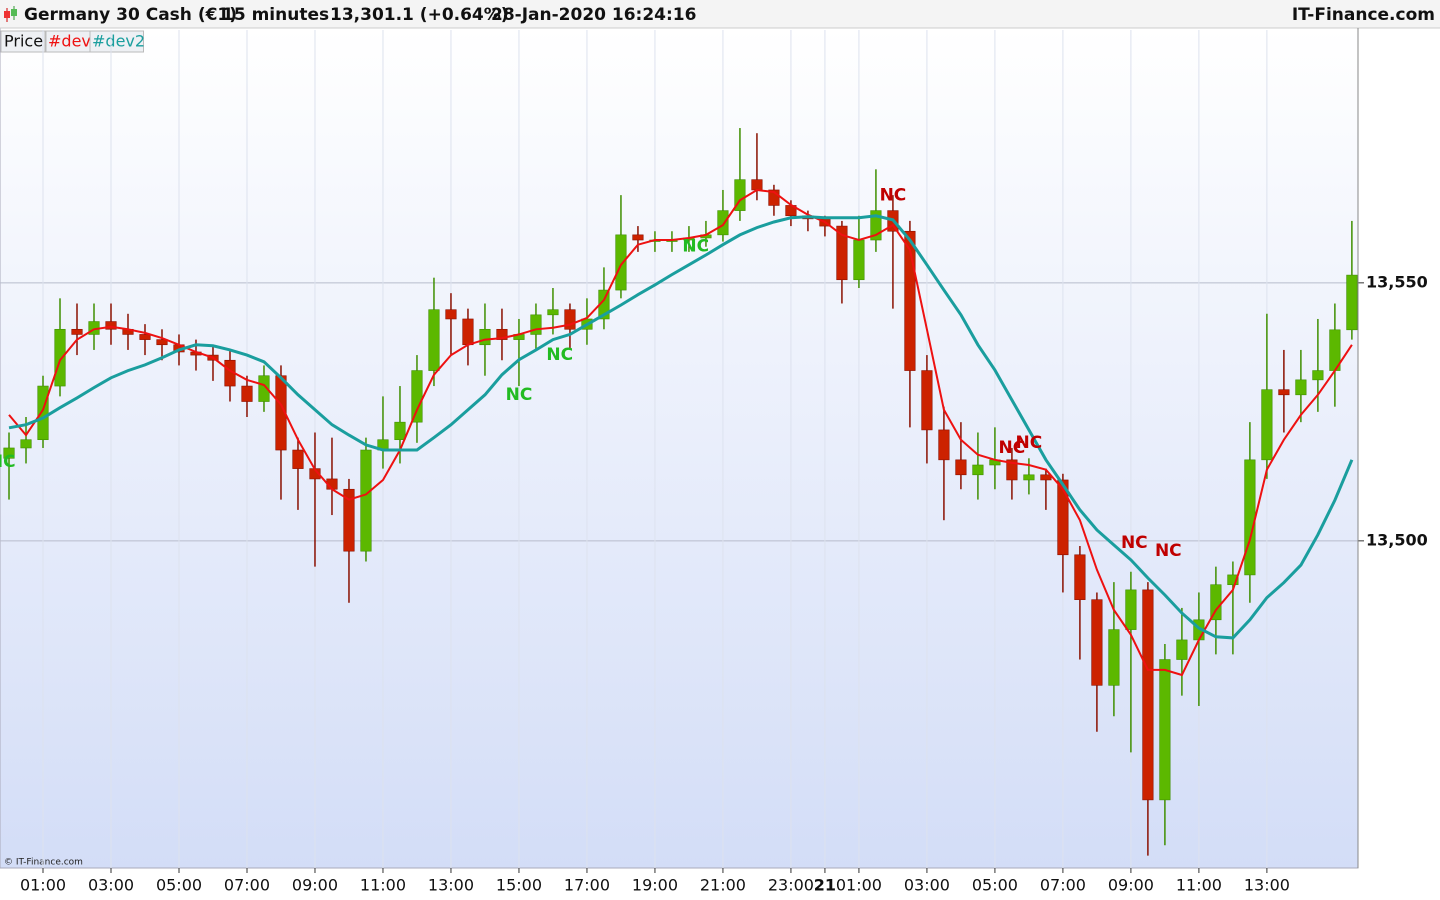  What do you see at coordinates (10, 14) in the screenshot?
I see `instrument-icon` at bounding box center [10, 14].